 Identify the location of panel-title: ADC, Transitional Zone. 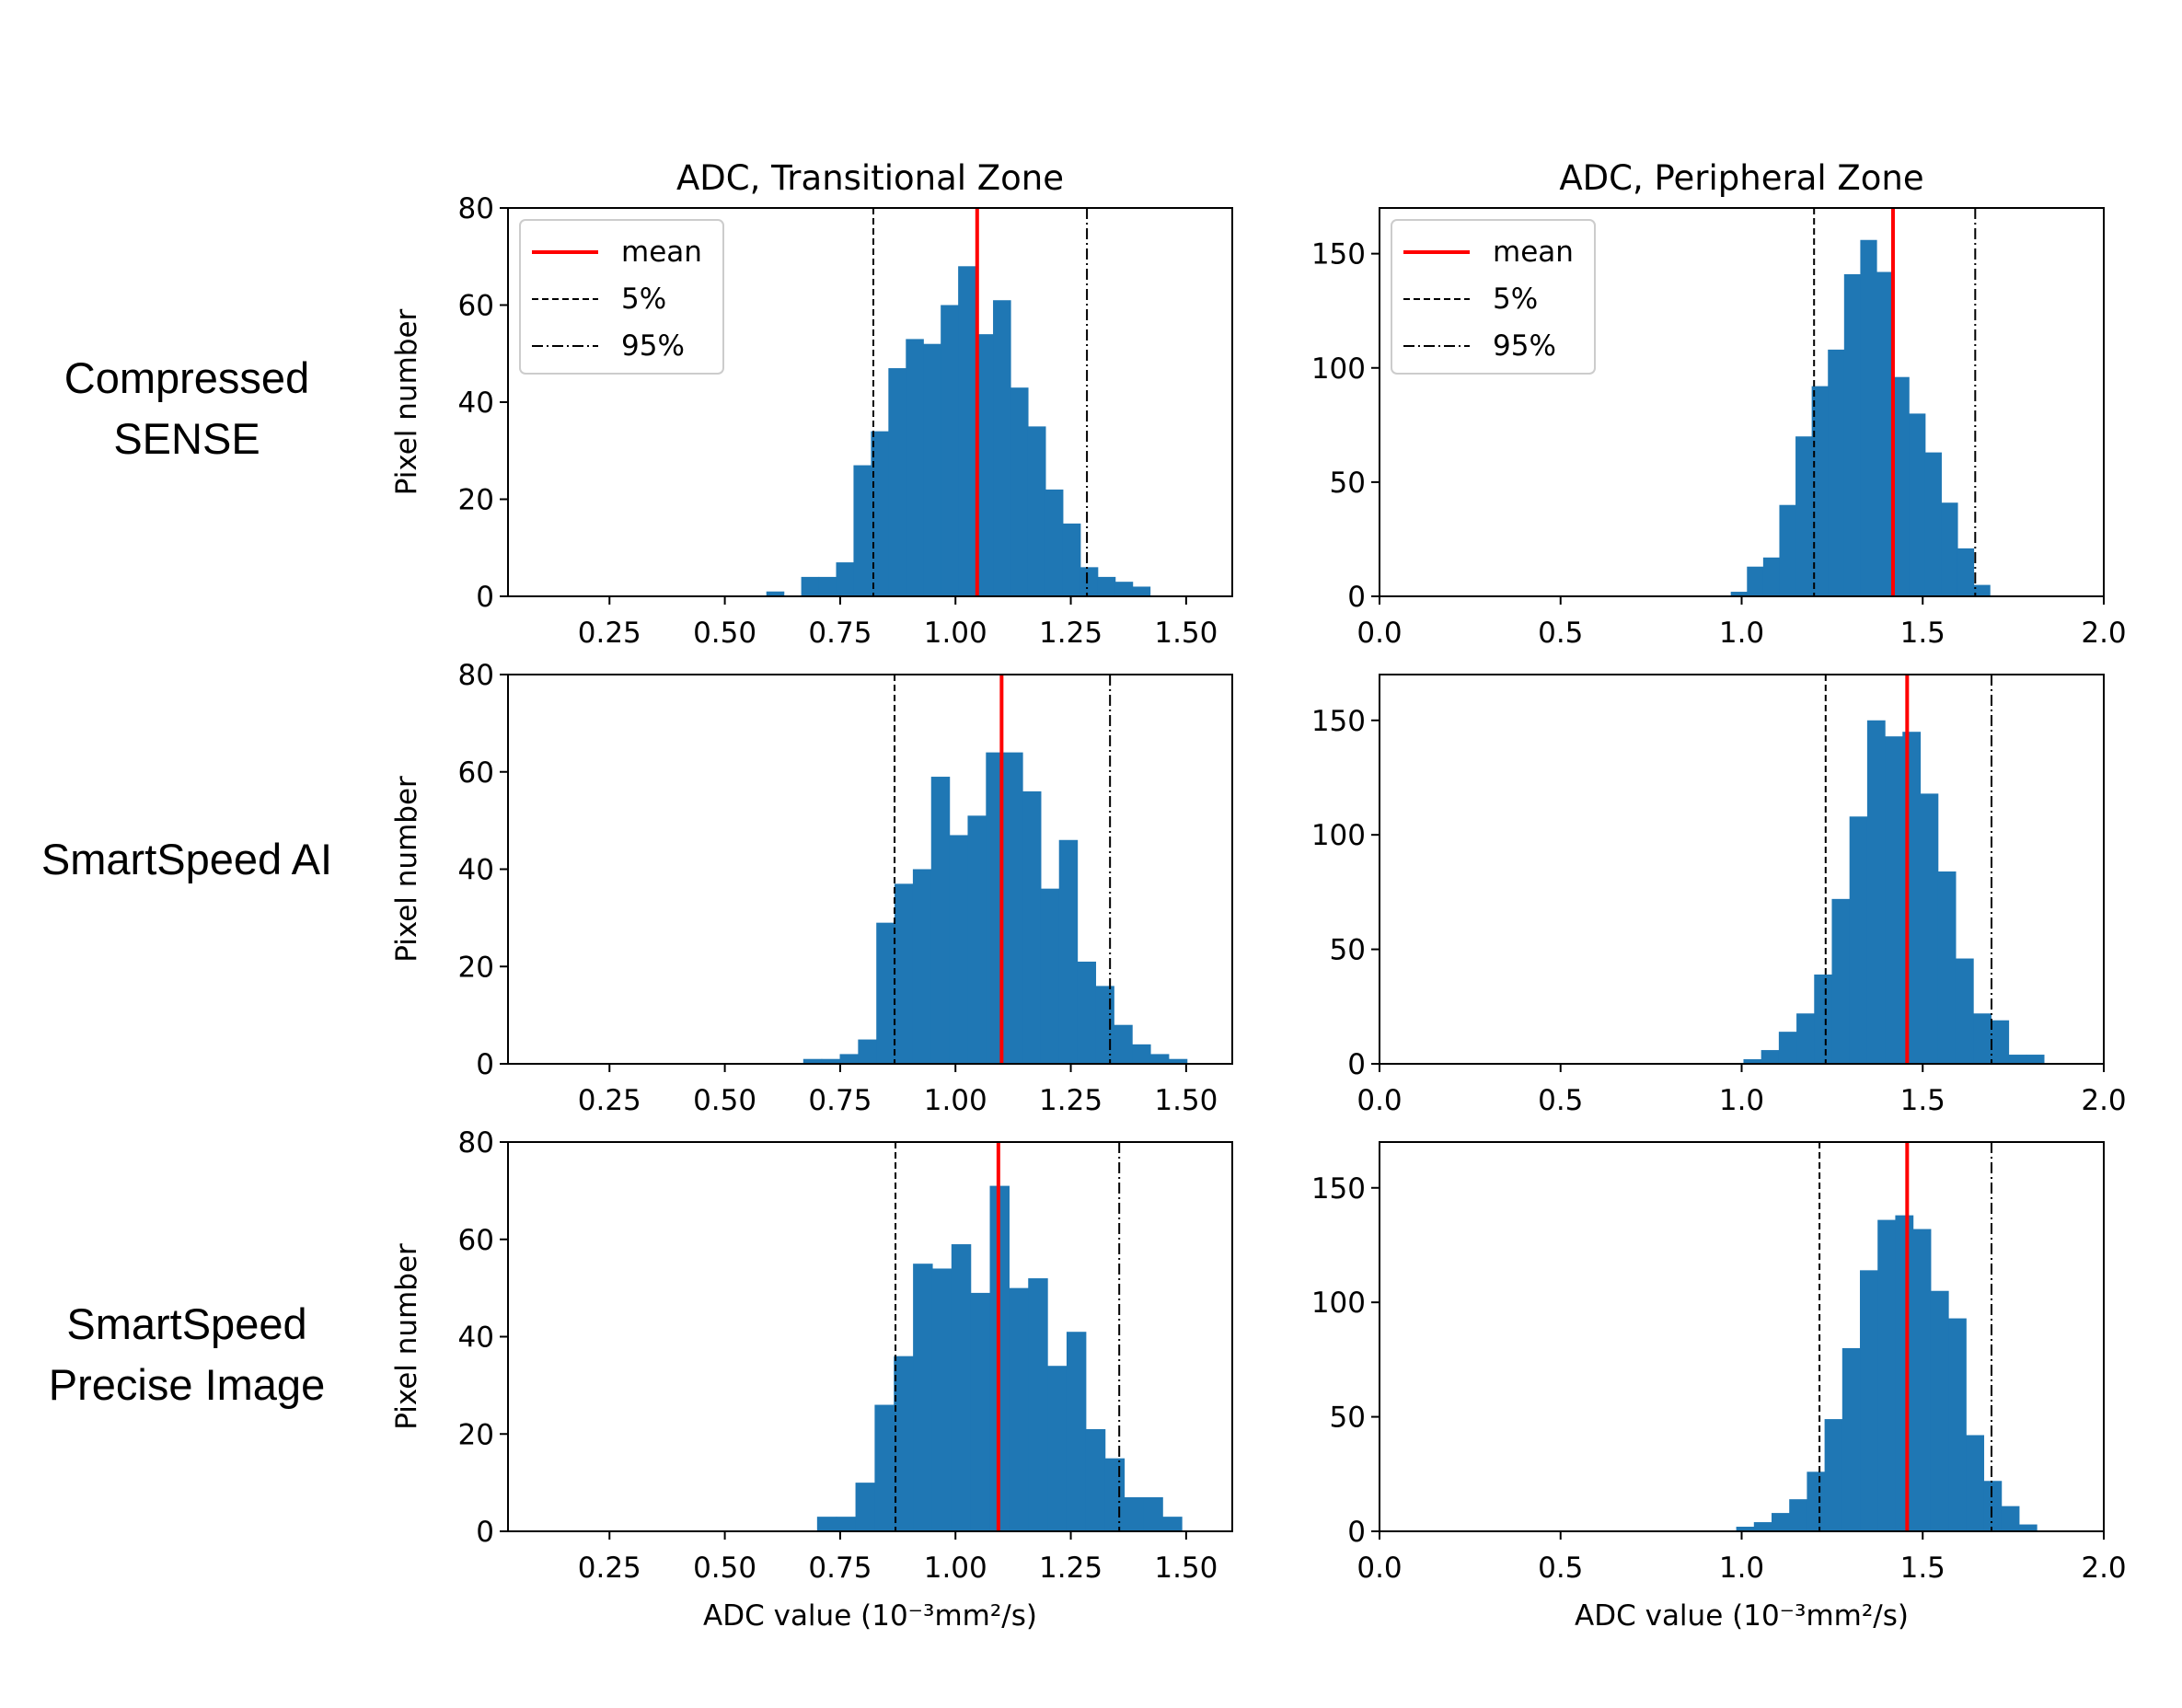
(870, 178).